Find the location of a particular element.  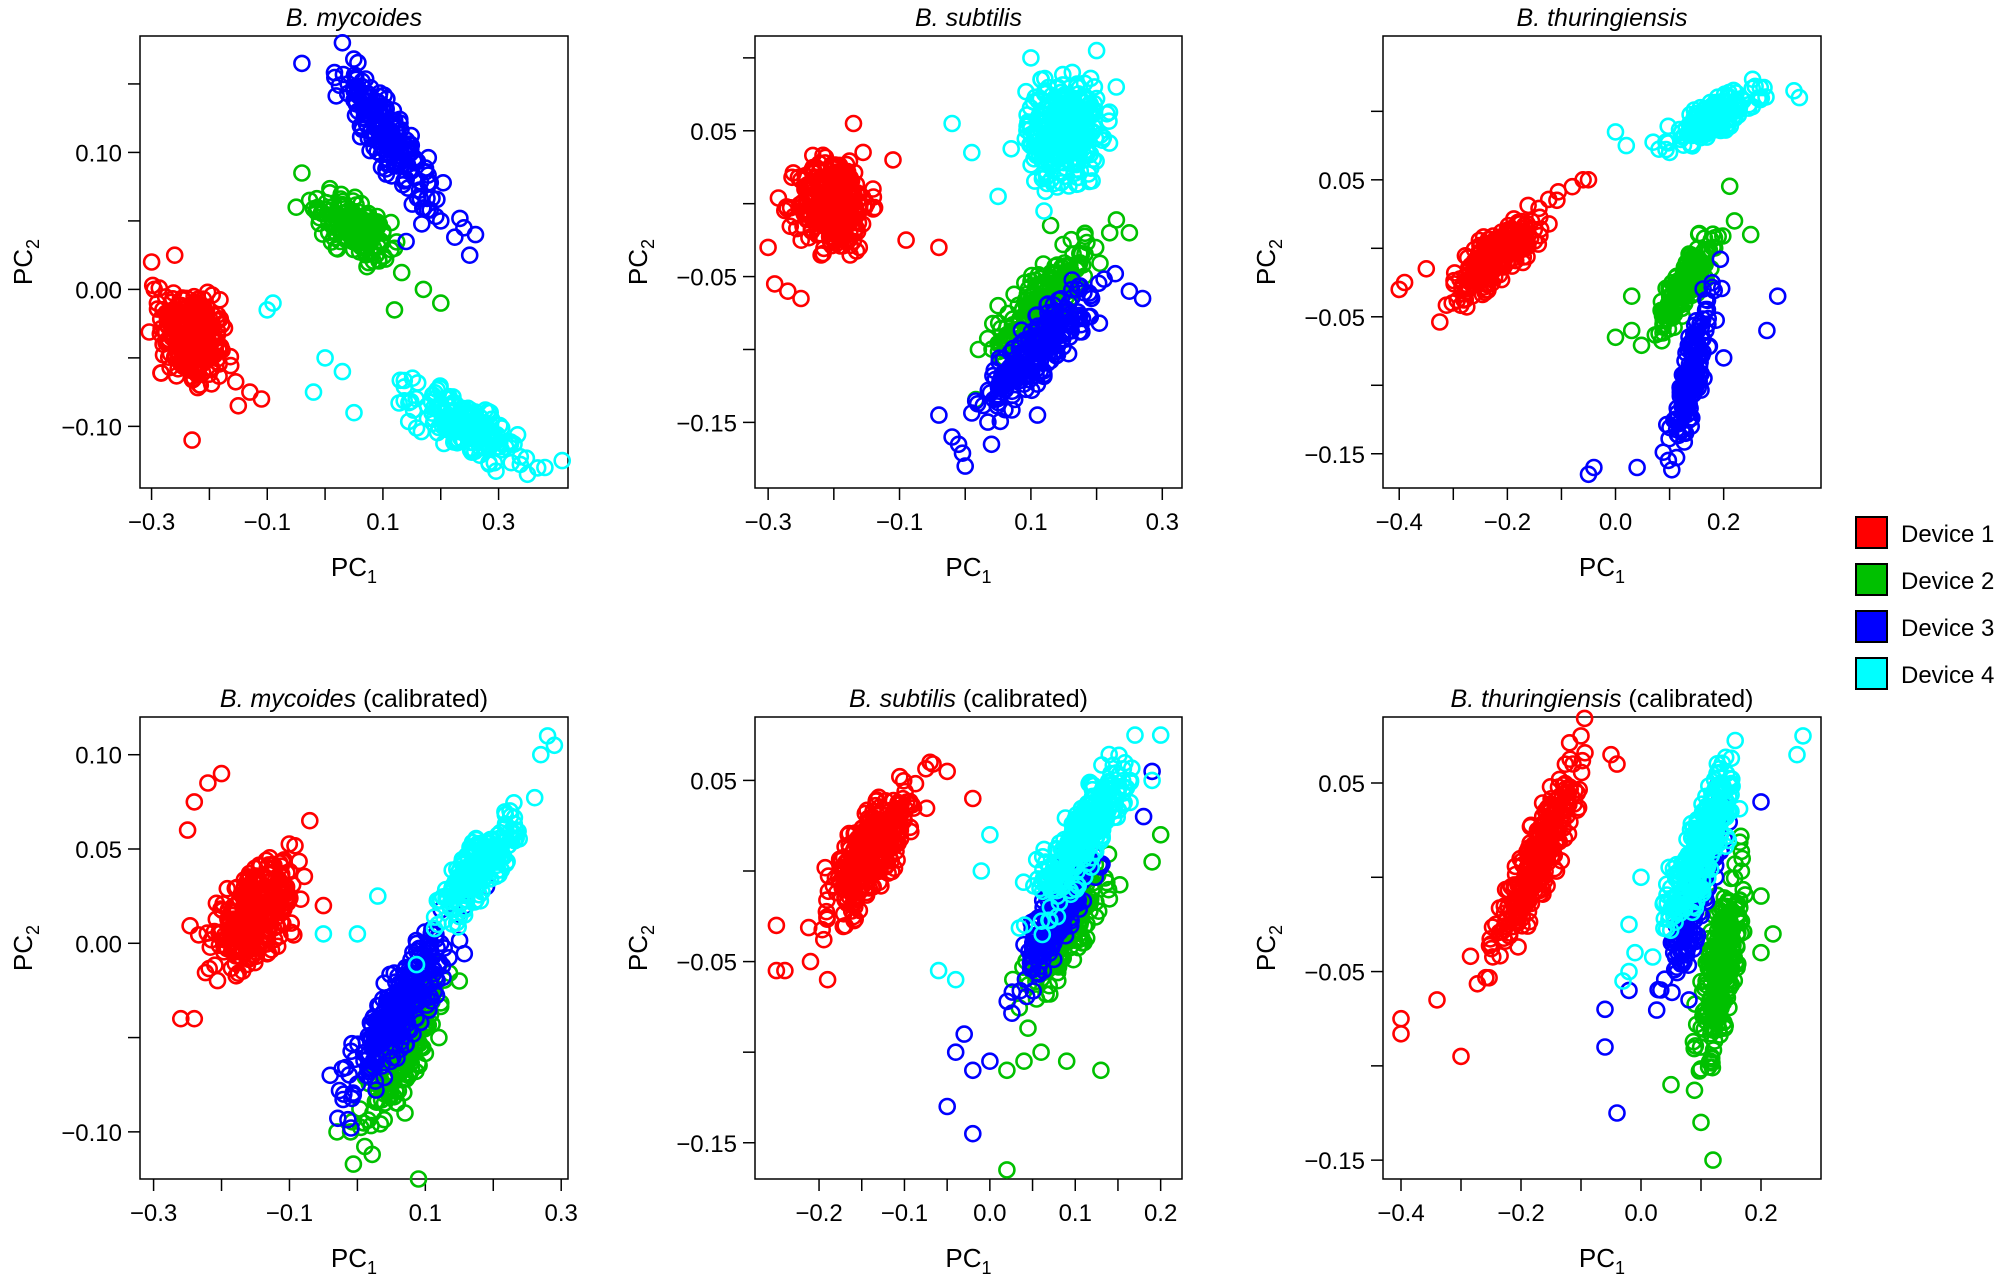

x-tick-label: 0.3 is located at coordinates (498, 522).